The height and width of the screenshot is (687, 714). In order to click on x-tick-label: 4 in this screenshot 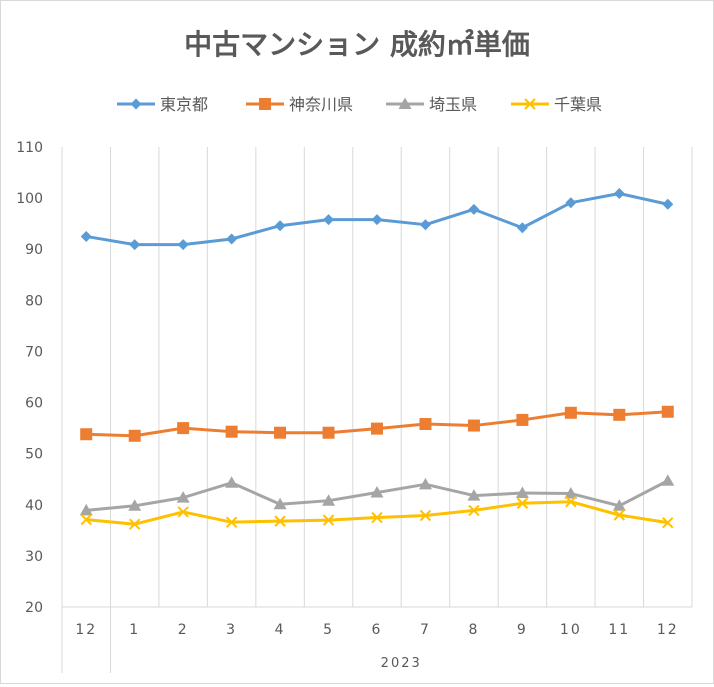, I will do `click(280, 630)`.